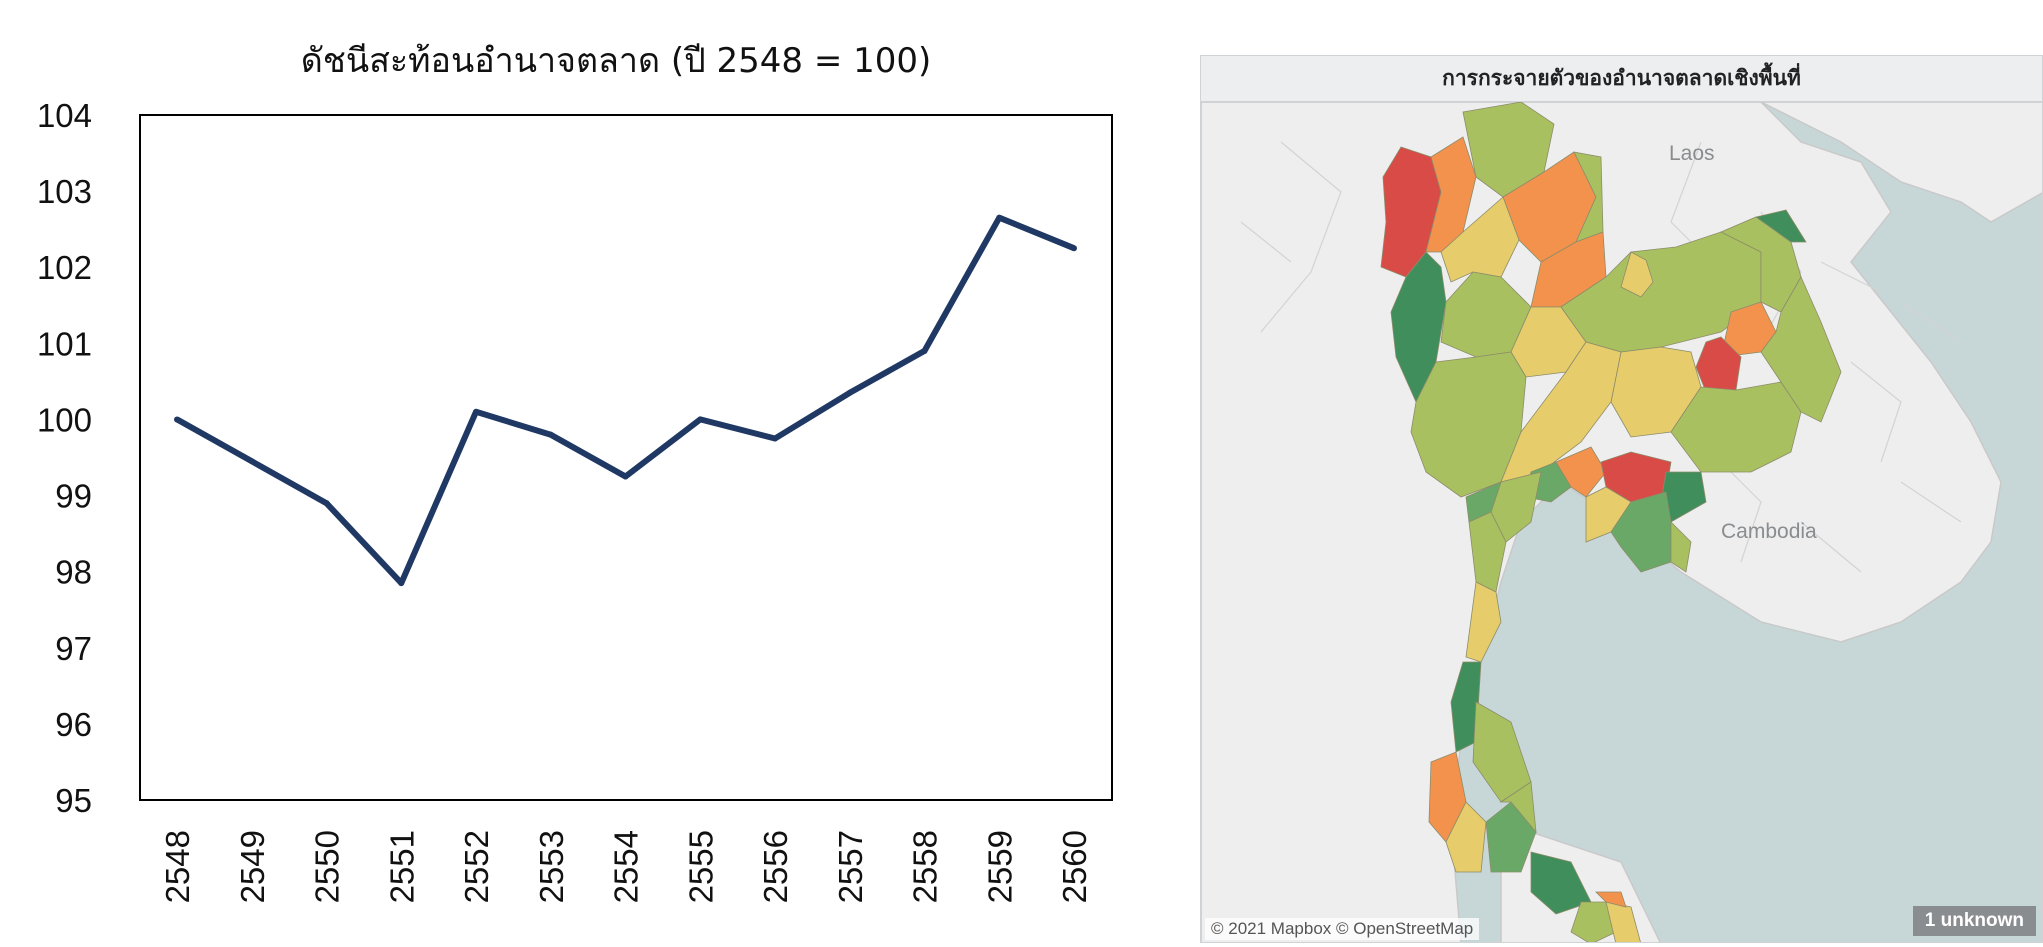  What do you see at coordinates (1342, 929) in the screenshot?
I see `map-attribution: © 2021 Mapbox © OpenStreetMap` at bounding box center [1342, 929].